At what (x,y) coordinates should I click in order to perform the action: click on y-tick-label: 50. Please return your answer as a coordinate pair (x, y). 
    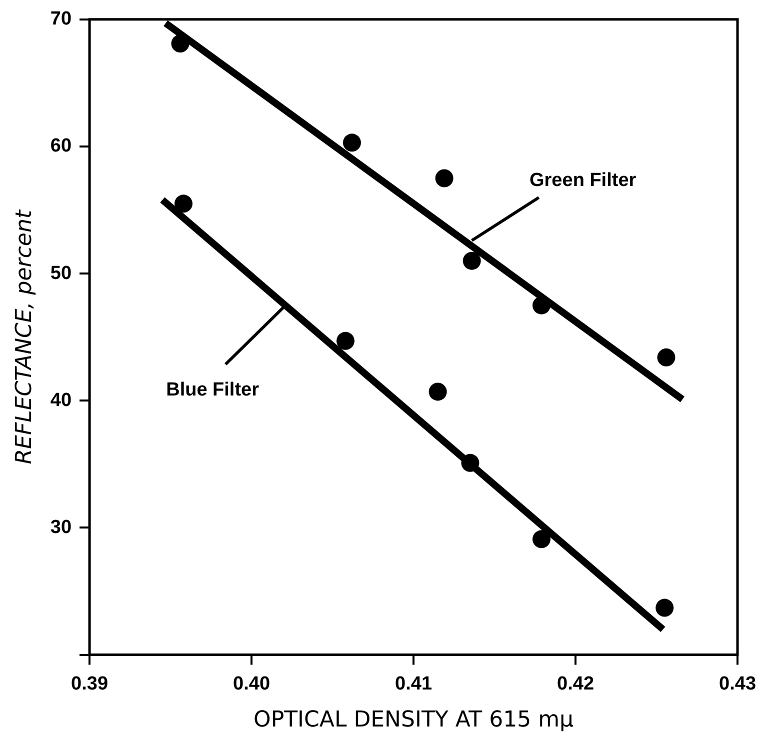
    Looking at the image, I should click on (61, 273).